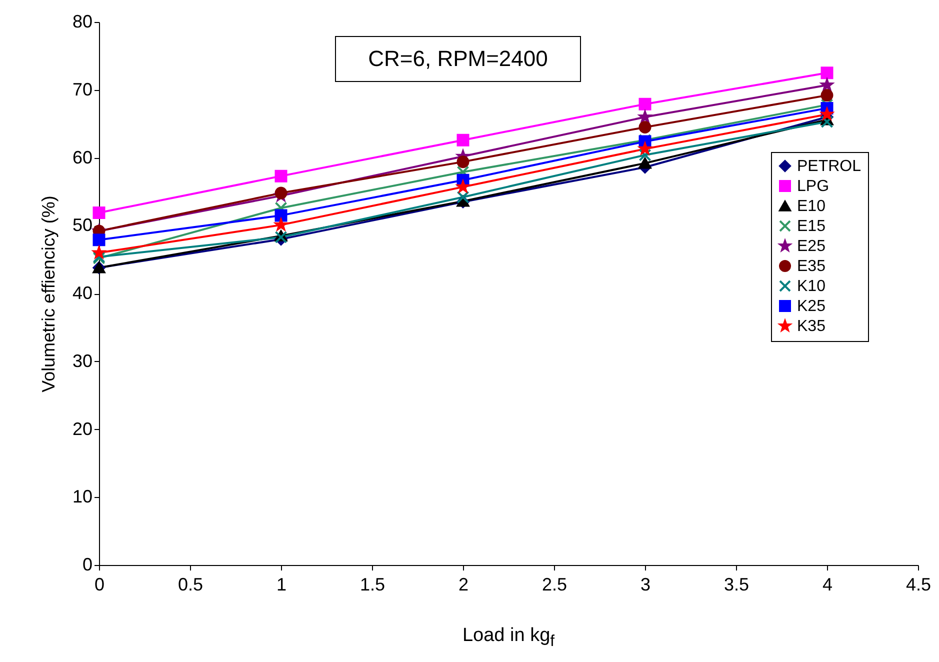  What do you see at coordinates (373, 584) in the screenshot?
I see `x-tick-label: 1.5` at bounding box center [373, 584].